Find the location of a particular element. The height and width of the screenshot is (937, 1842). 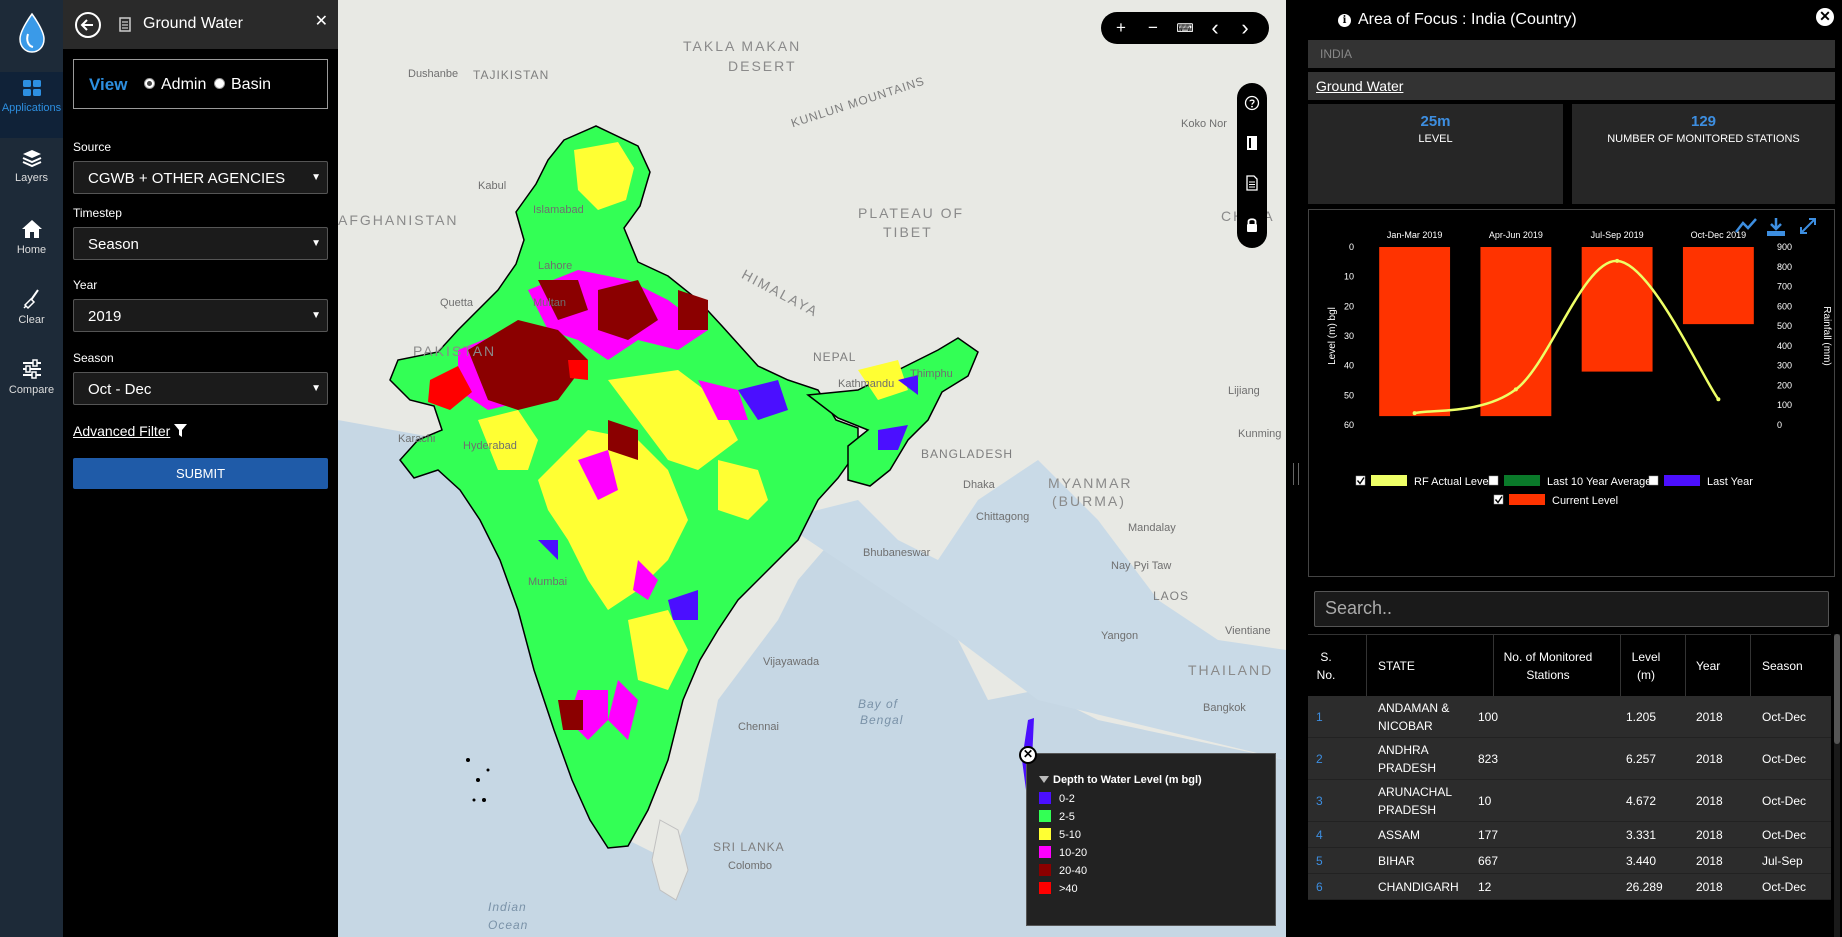

y2-tick-label: 900 is located at coordinates (1784, 247).